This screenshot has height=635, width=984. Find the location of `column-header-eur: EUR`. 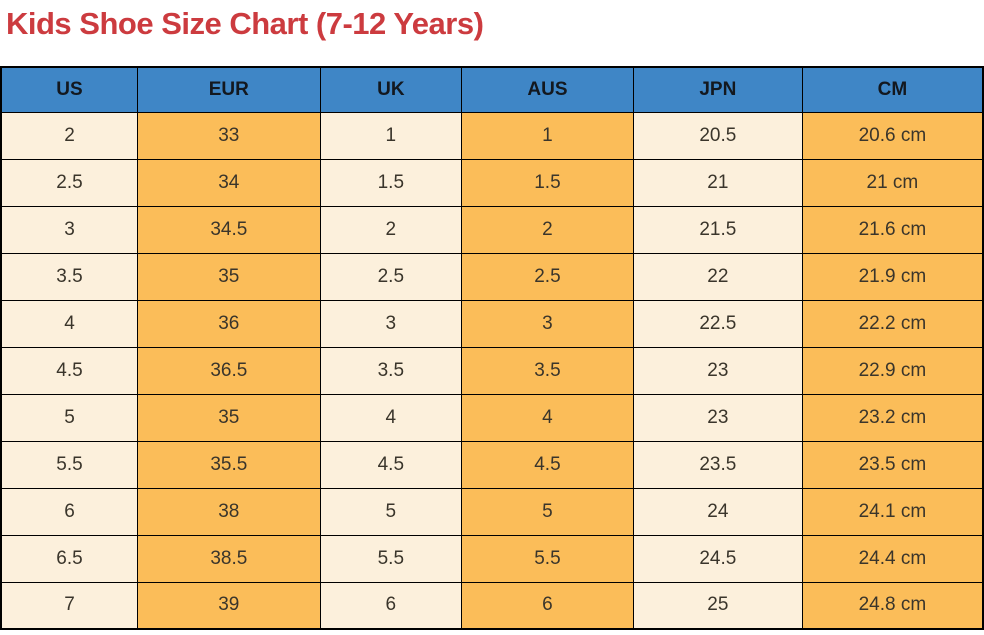

column-header-eur: EUR is located at coordinates (228, 89).